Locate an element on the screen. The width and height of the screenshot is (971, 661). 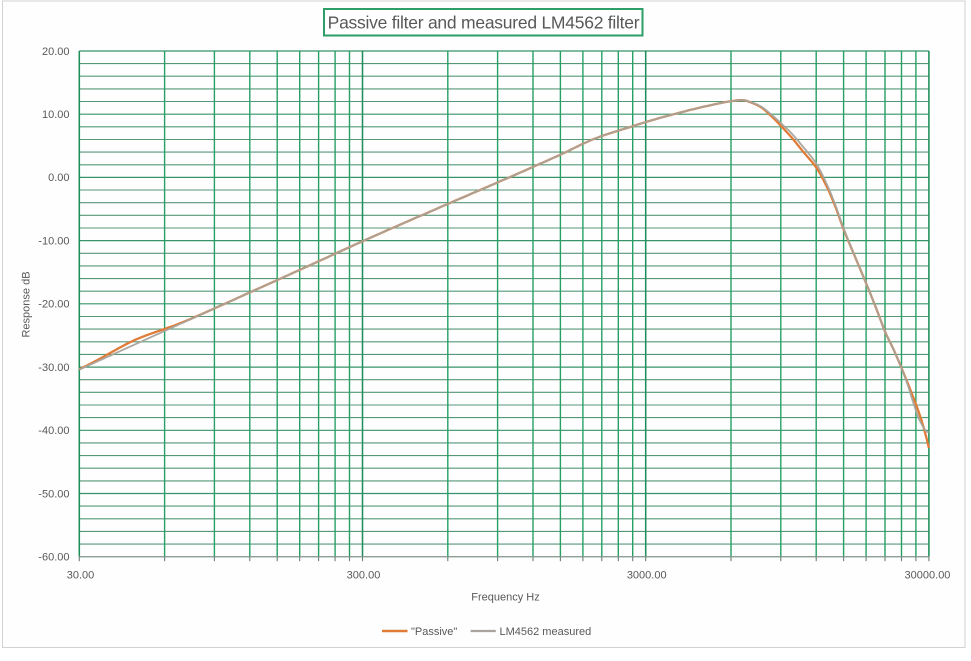
svg-text: "Passive" is located at coordinates (434, 632).